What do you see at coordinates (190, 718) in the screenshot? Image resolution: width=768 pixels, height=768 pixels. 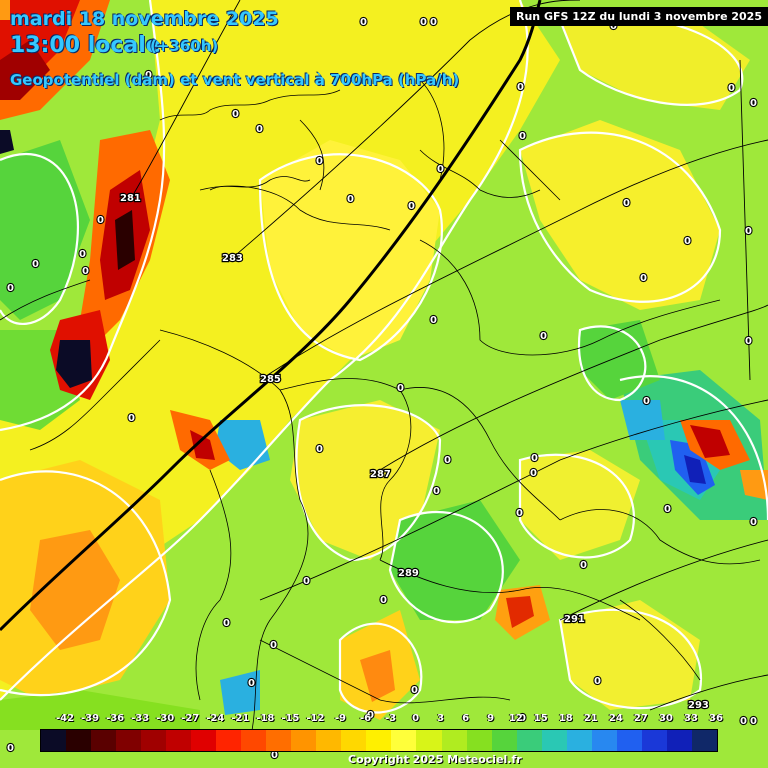 I see `legend-tick: -27` at bounding box center [190, 718].